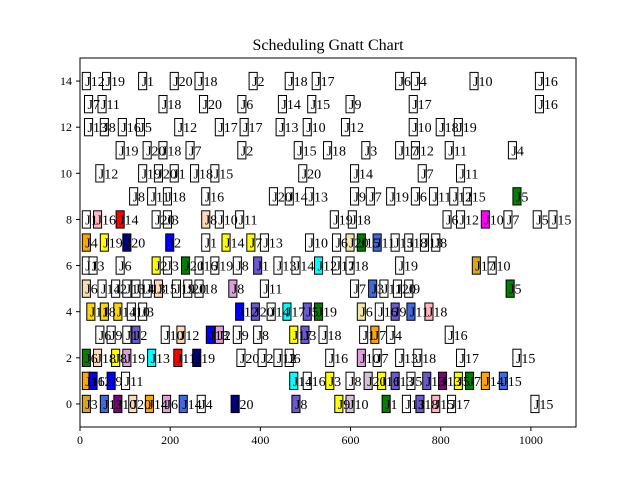 This screenshot has height=480, width=640. I want to click on task-label: J6, so click(405, 82).